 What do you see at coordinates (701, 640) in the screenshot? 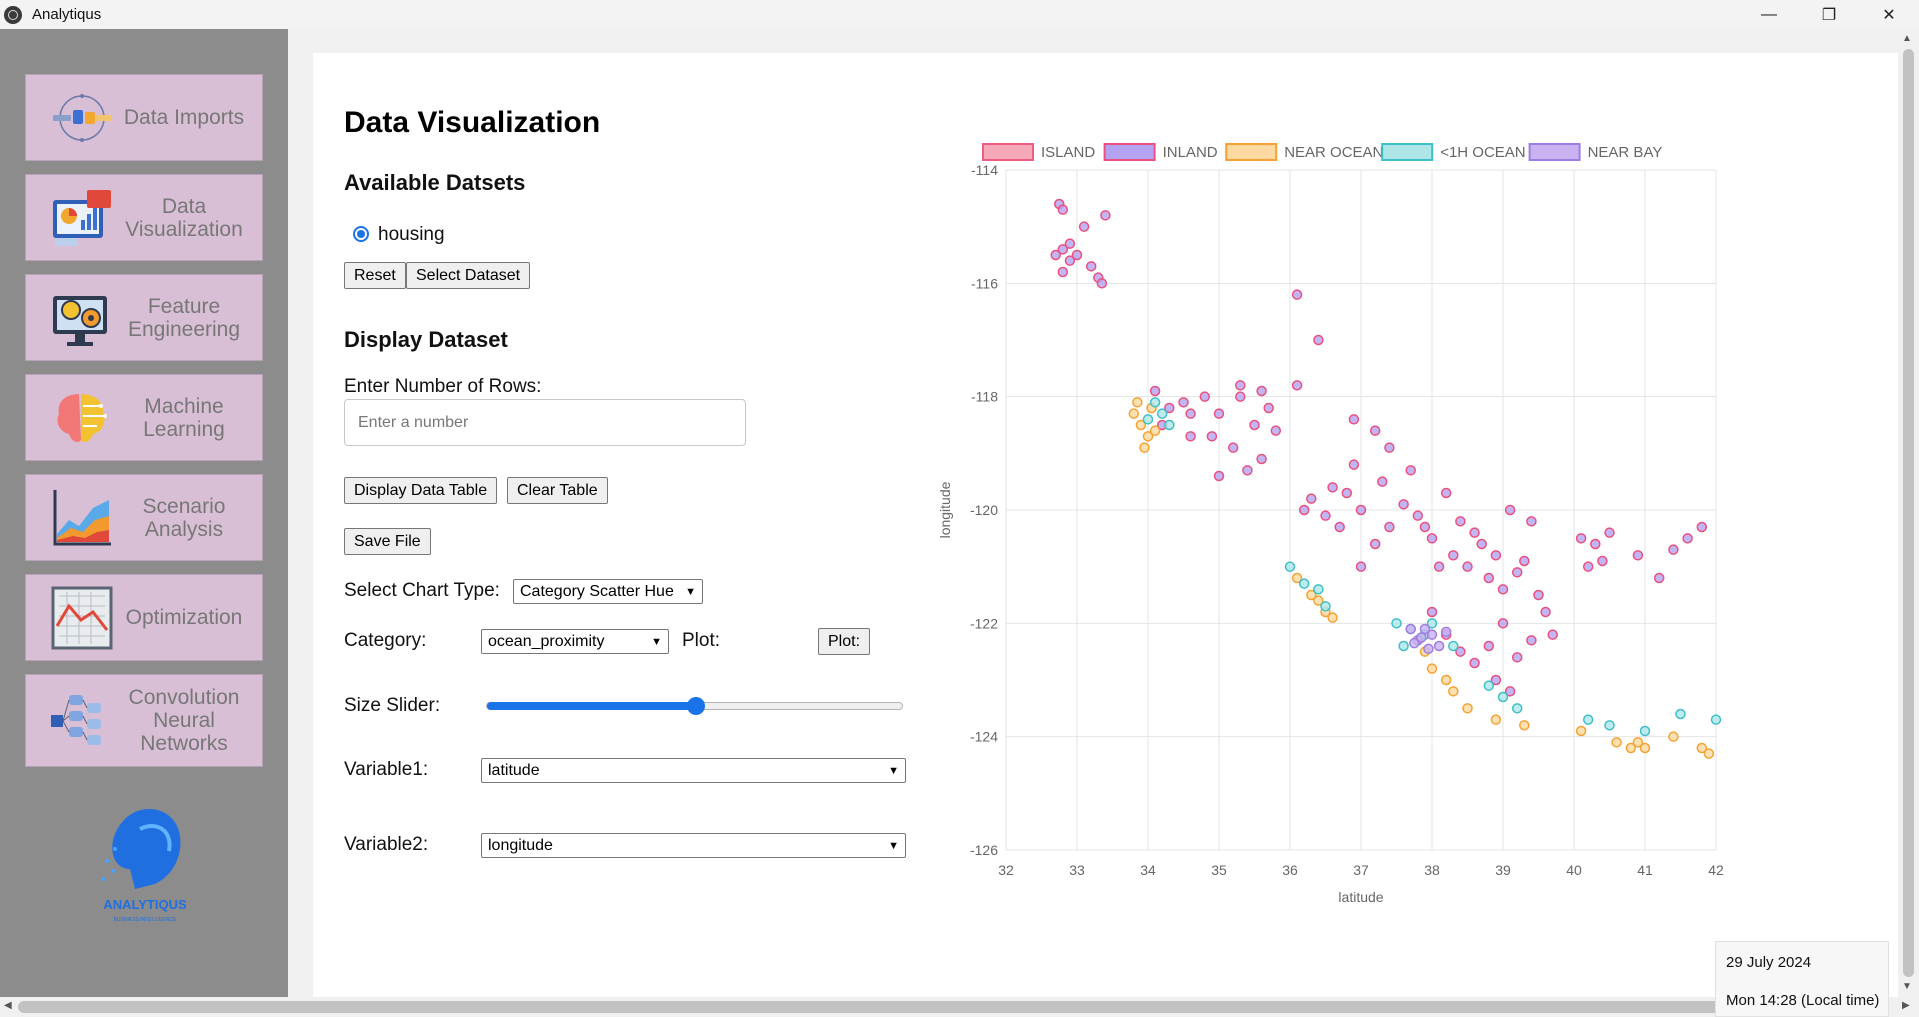
I see `plot-label: Plot:` at bounding box center [701, 640].